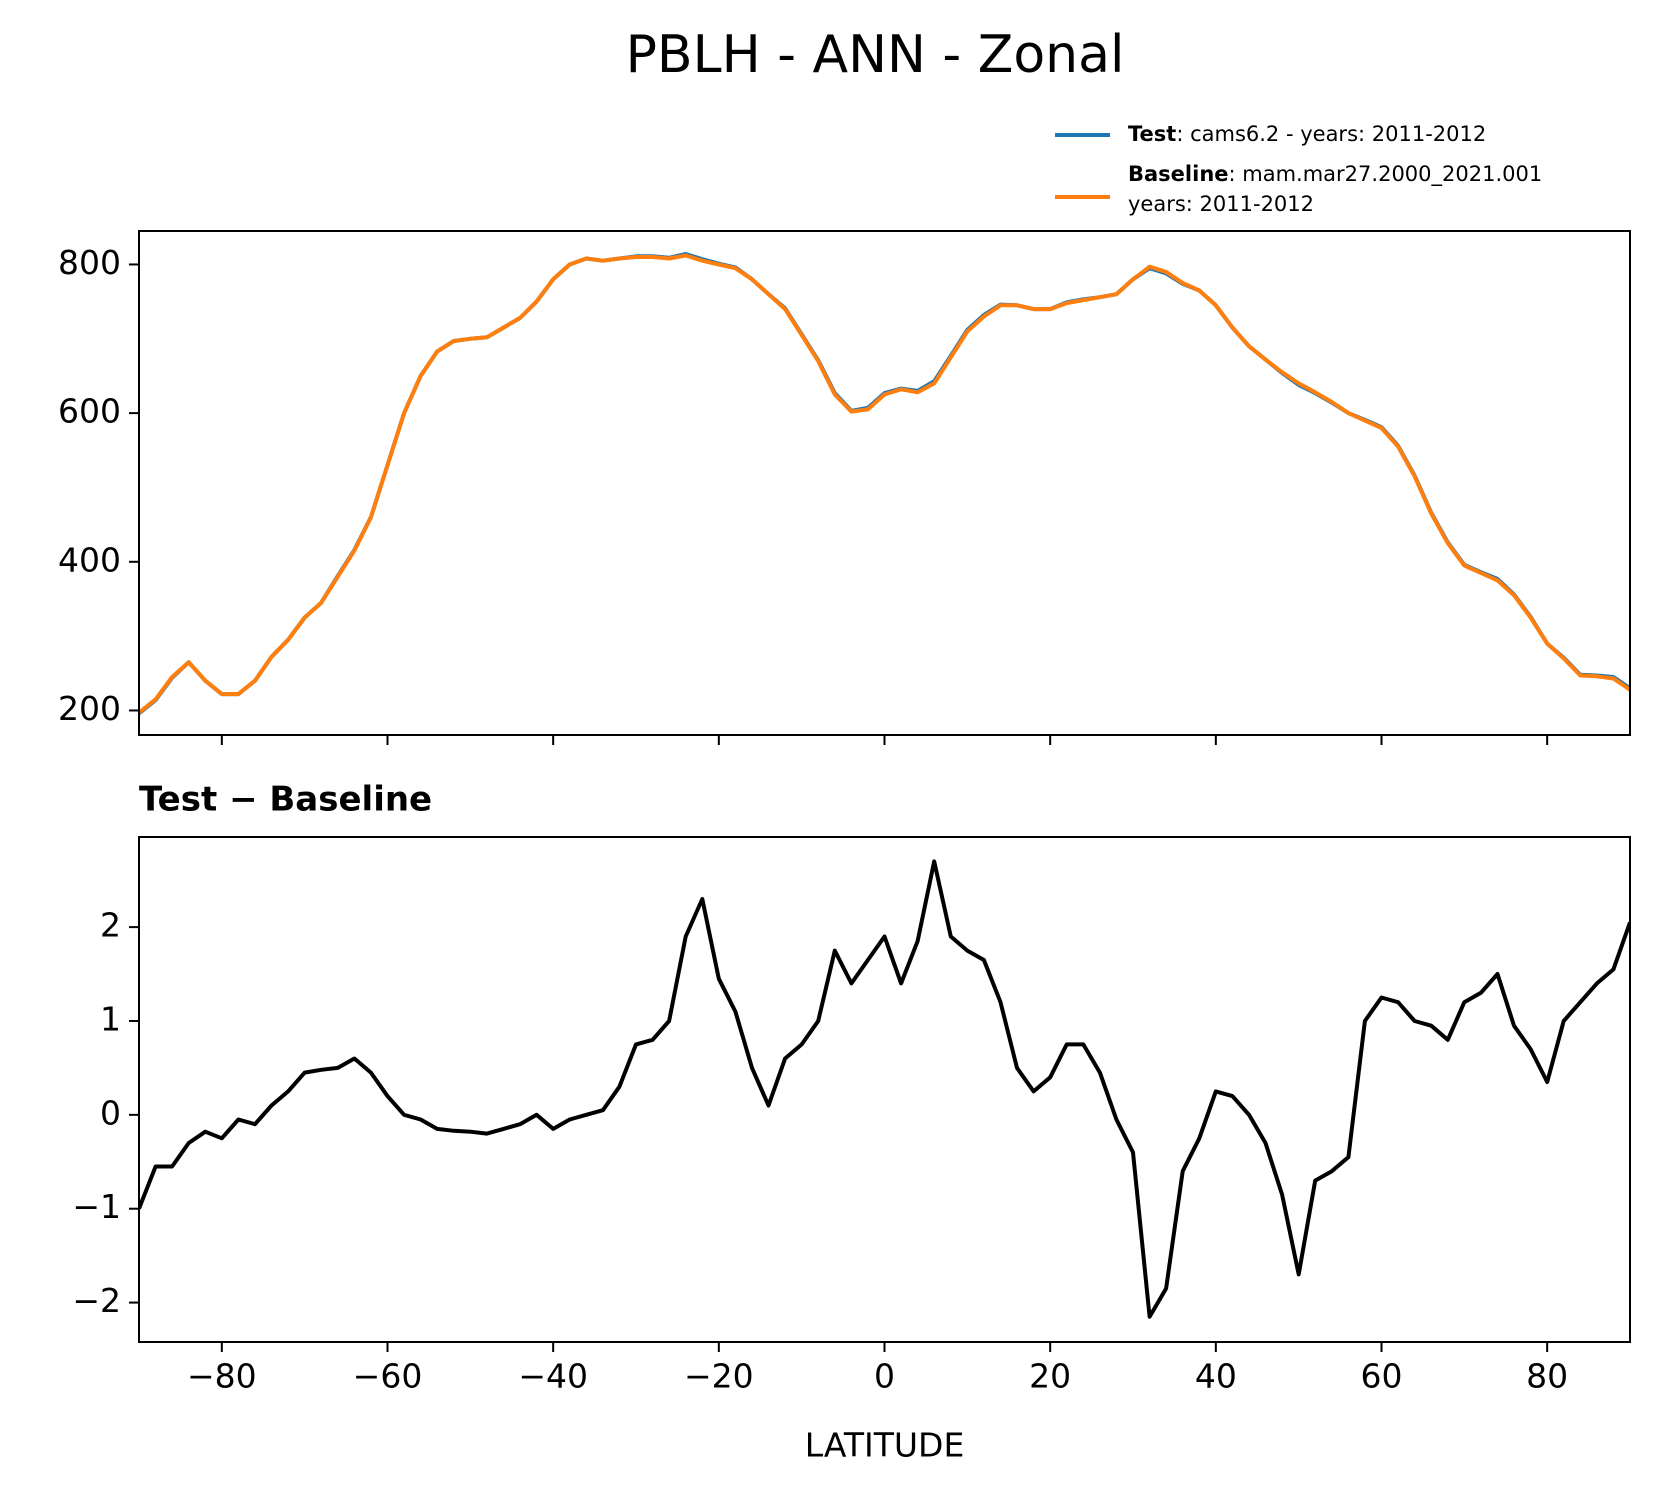 The image size is (1656, 1496). Describe the element at coordinates (885, 1445) in the screenshot. I see `x-axis-label: LATITUDE` at that location.